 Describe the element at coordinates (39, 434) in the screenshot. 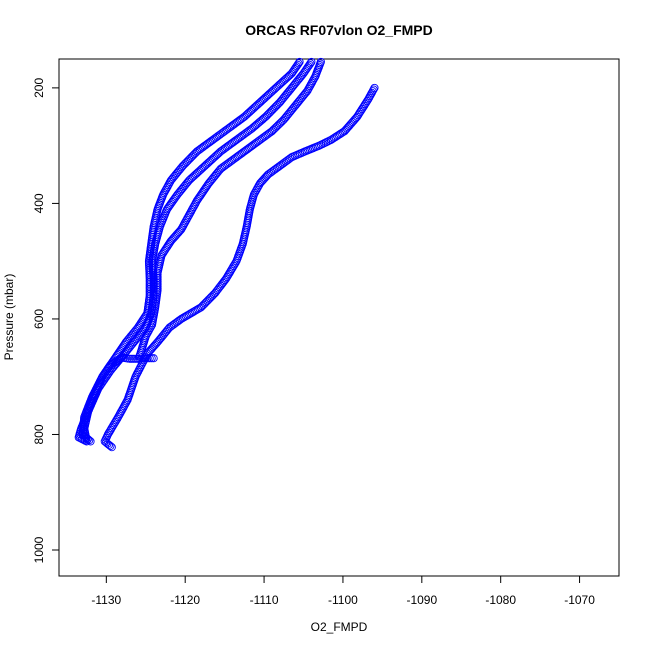

I see `y-tick-label: 800` at that location.